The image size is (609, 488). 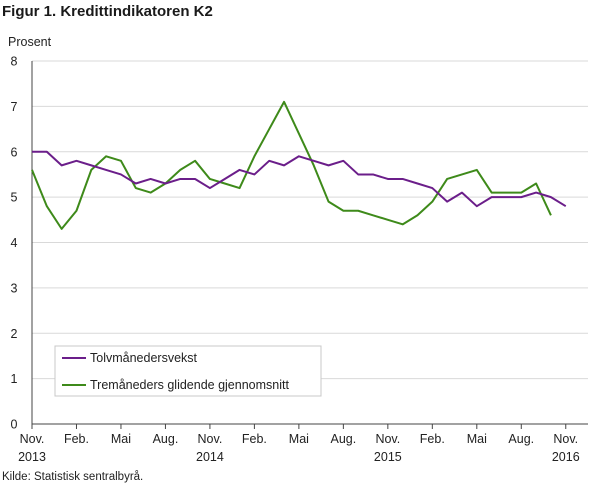 I want to click on y-axis-unit-label: Prosent, so click(x=30, y=42).